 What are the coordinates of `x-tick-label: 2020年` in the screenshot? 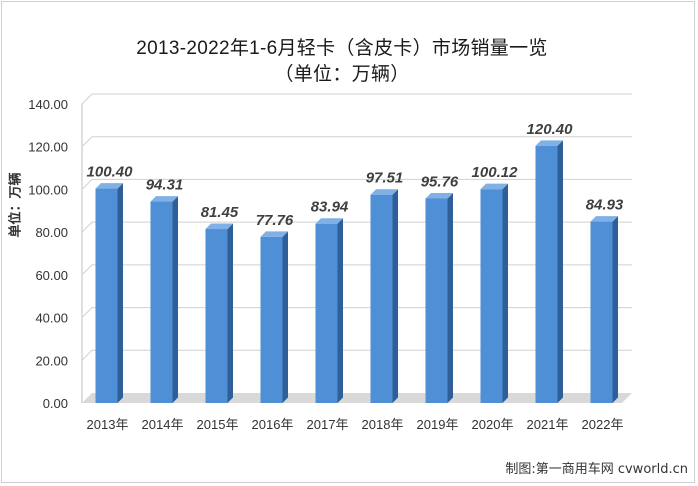 It's located at (493, 424).